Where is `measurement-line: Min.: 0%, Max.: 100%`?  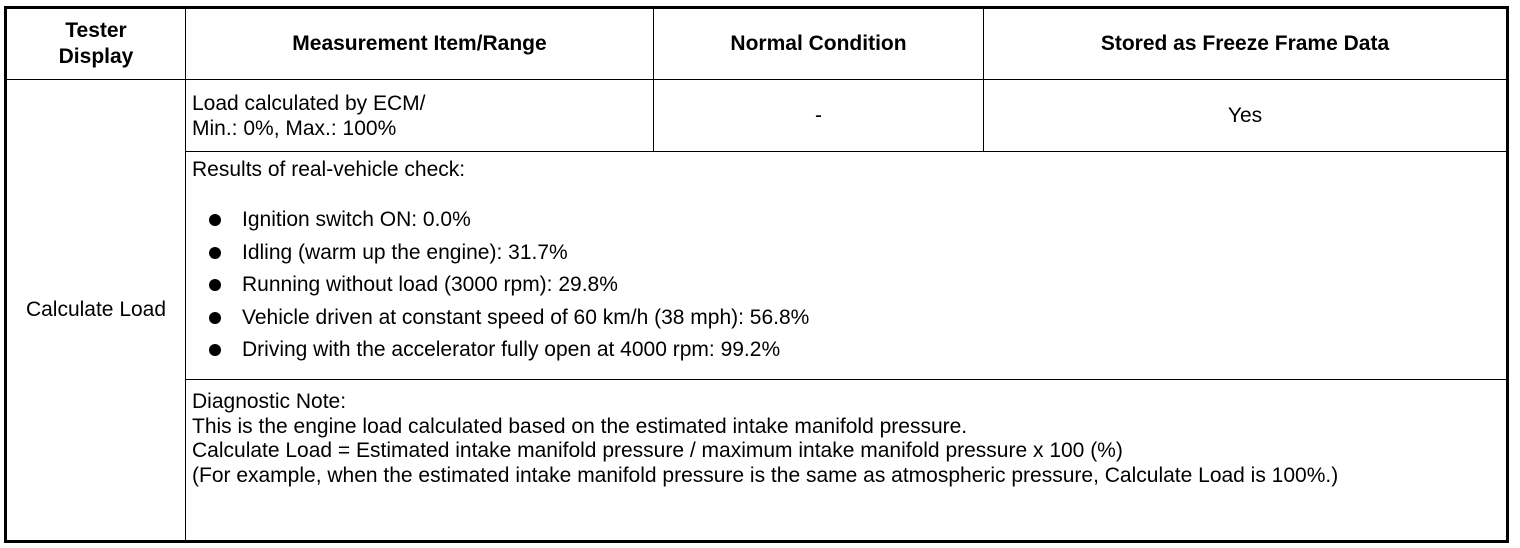
measurement-line: Min.: 0%, Max.: 100% is located at coordinates (294, 128).